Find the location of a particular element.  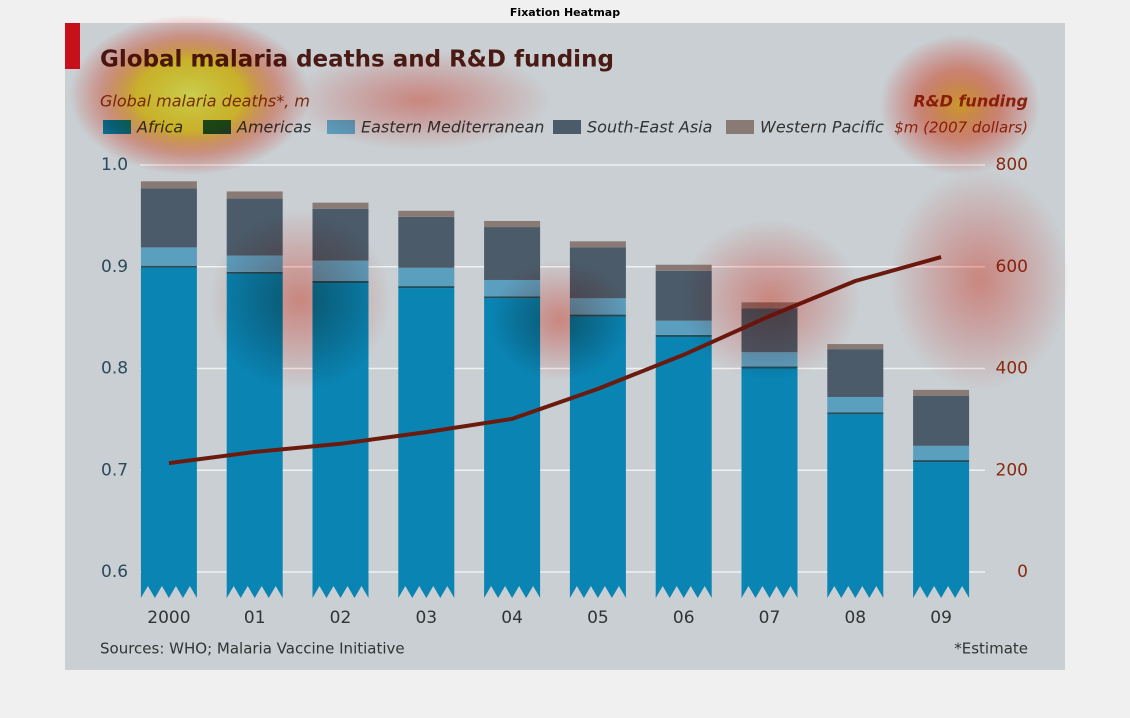

y2-tick-label: 200 is located at coordinates (1012, 470).